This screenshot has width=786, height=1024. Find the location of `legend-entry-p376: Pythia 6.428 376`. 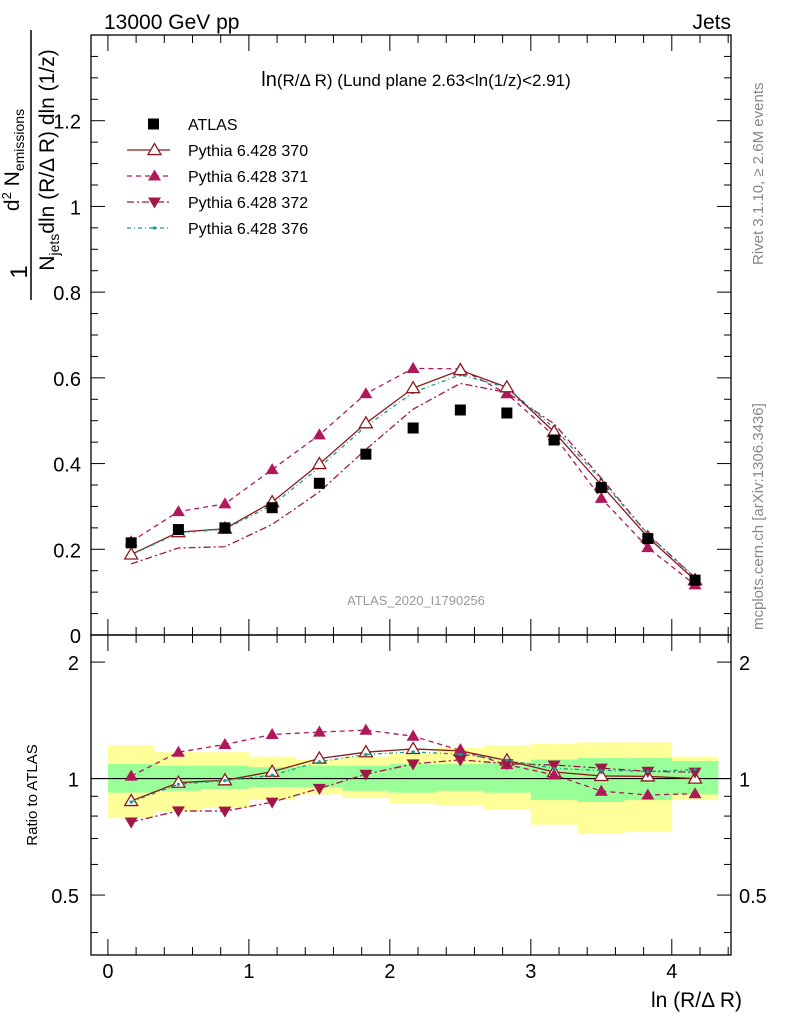

legend-entry-p376: Pythia 6.428 376 is located at coordinates (217, 229).